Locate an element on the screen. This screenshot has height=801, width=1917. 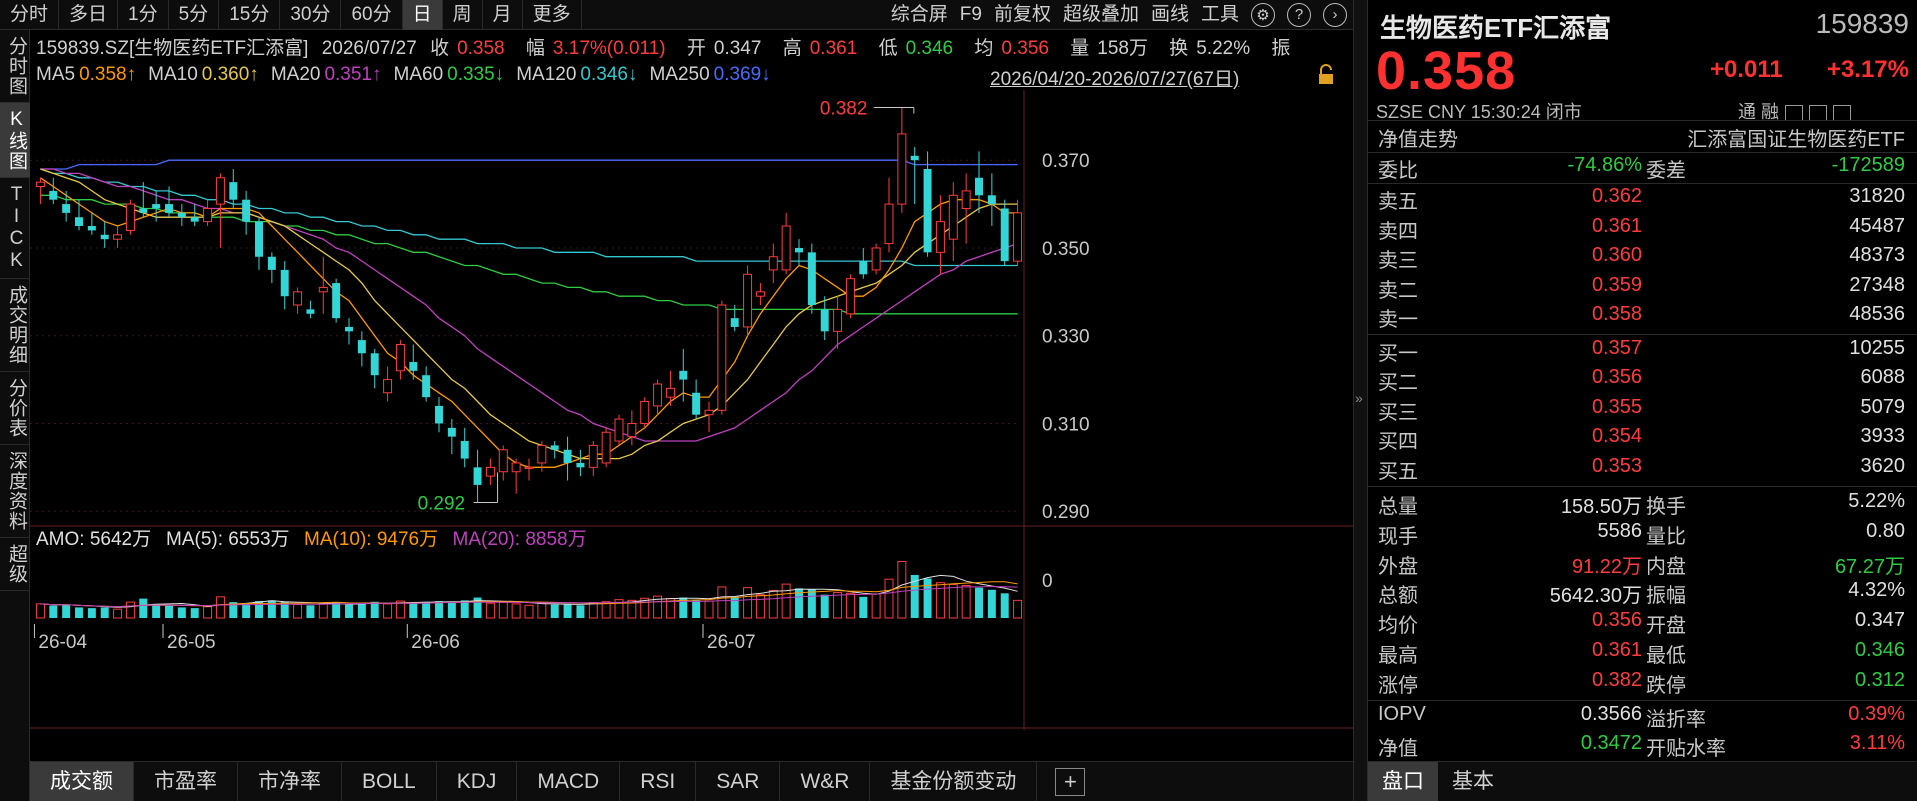
help-icon: ? is located at coordinates (1299, 14).